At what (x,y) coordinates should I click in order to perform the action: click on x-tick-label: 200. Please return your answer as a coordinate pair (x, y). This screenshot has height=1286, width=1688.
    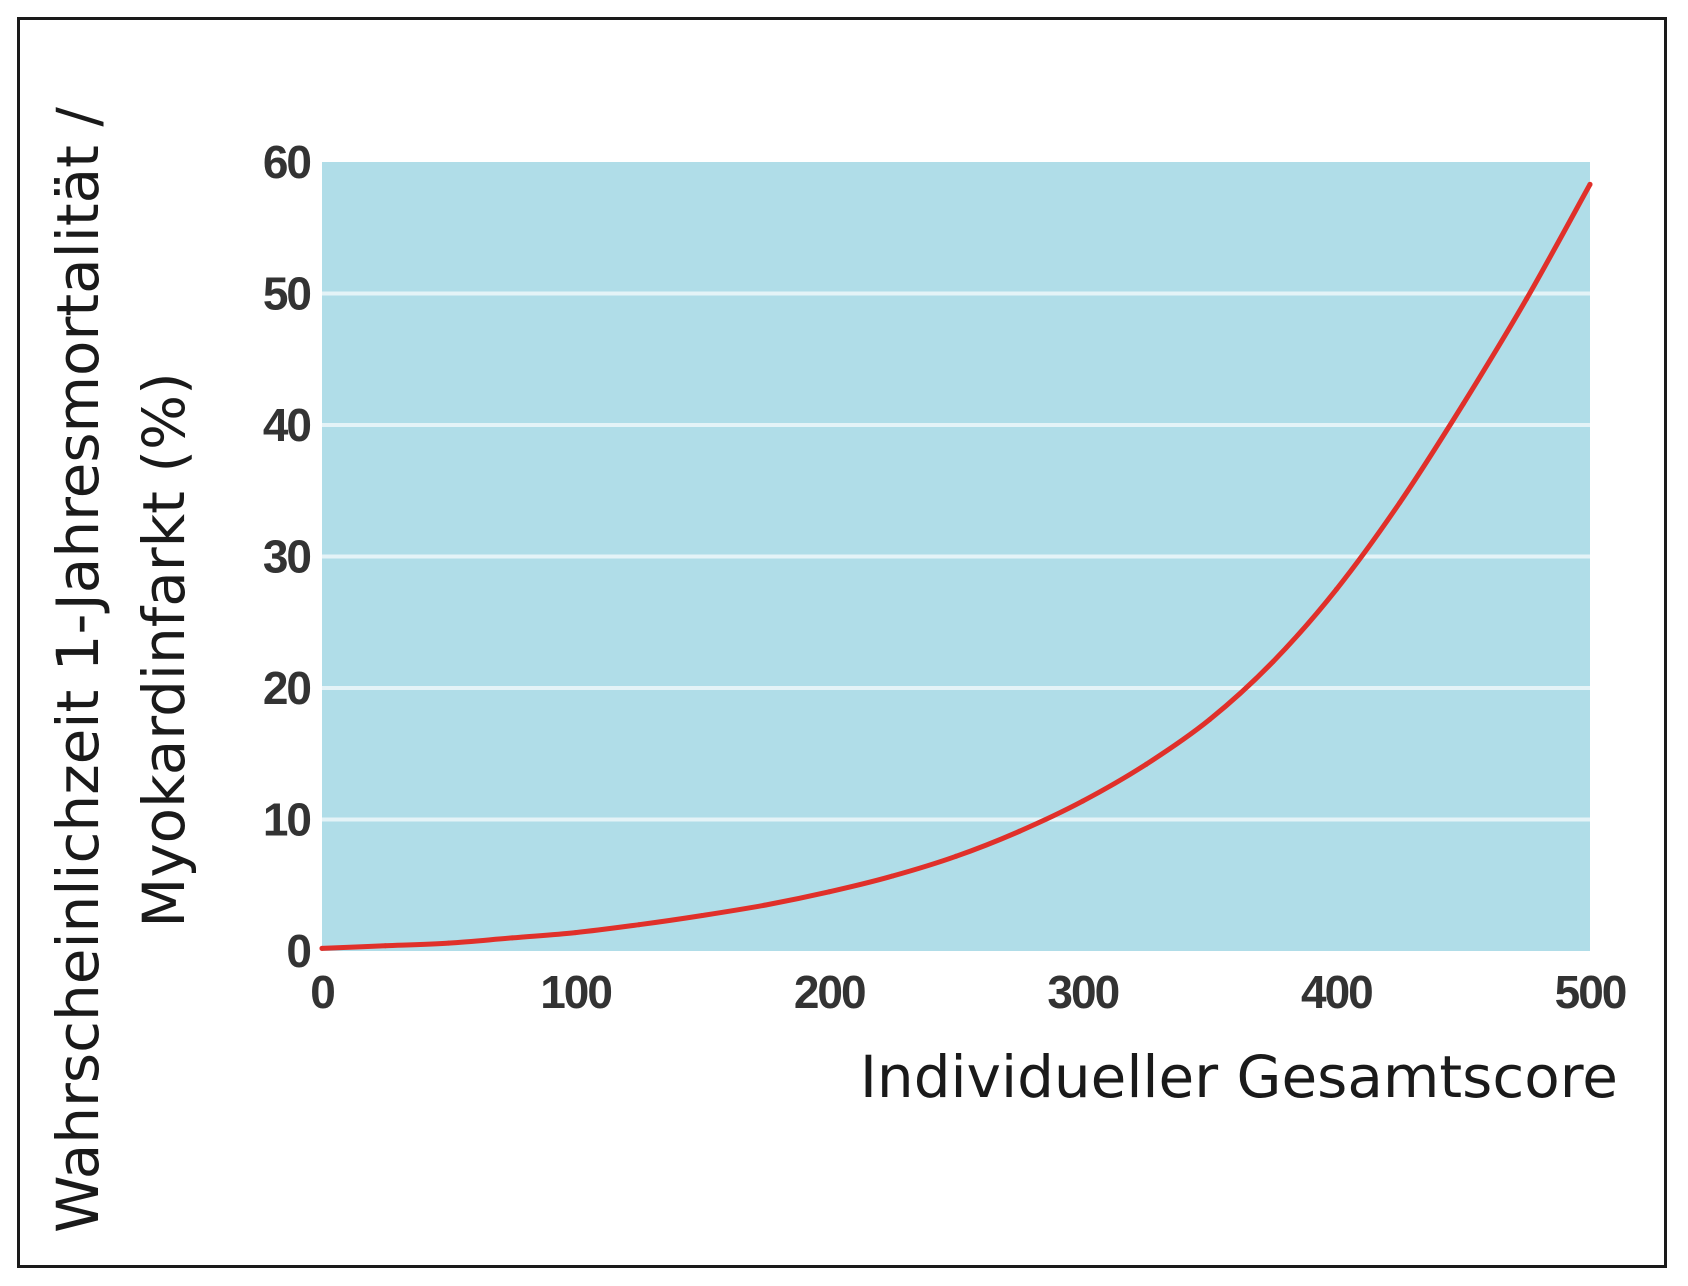
    Looking at the image, I should click on (829, 992).